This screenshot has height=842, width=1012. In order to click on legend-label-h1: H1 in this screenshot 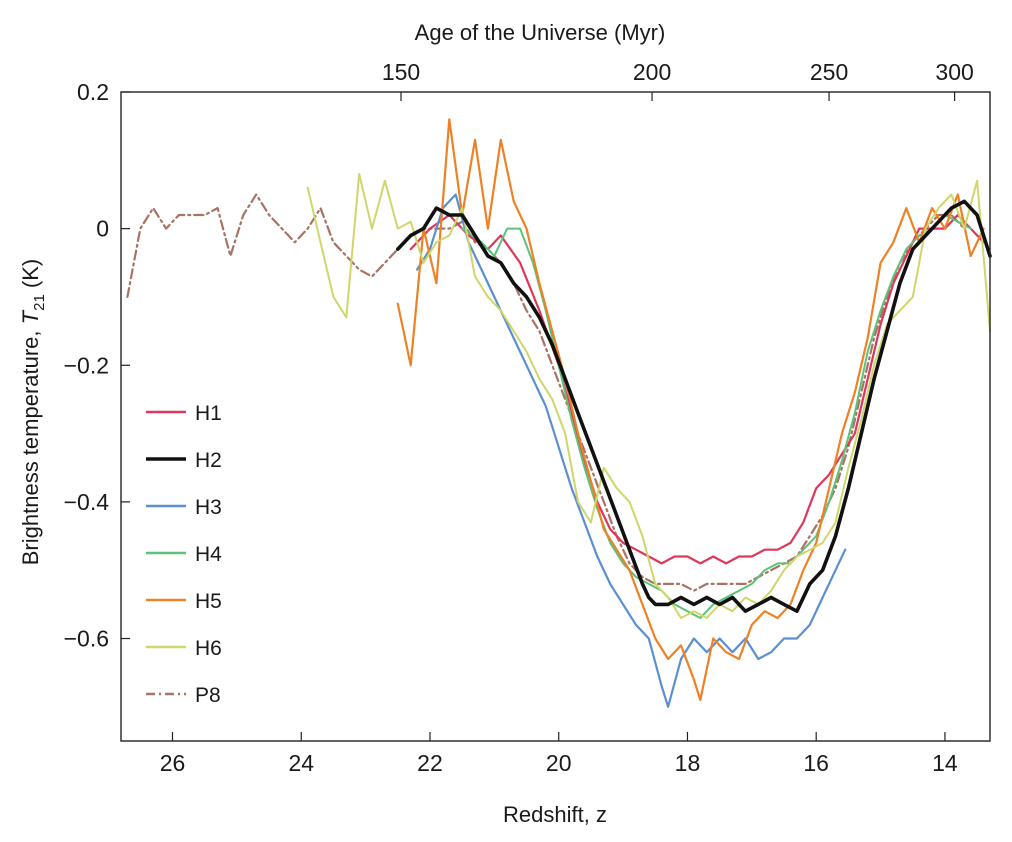, I will do `click(208, 413)`.